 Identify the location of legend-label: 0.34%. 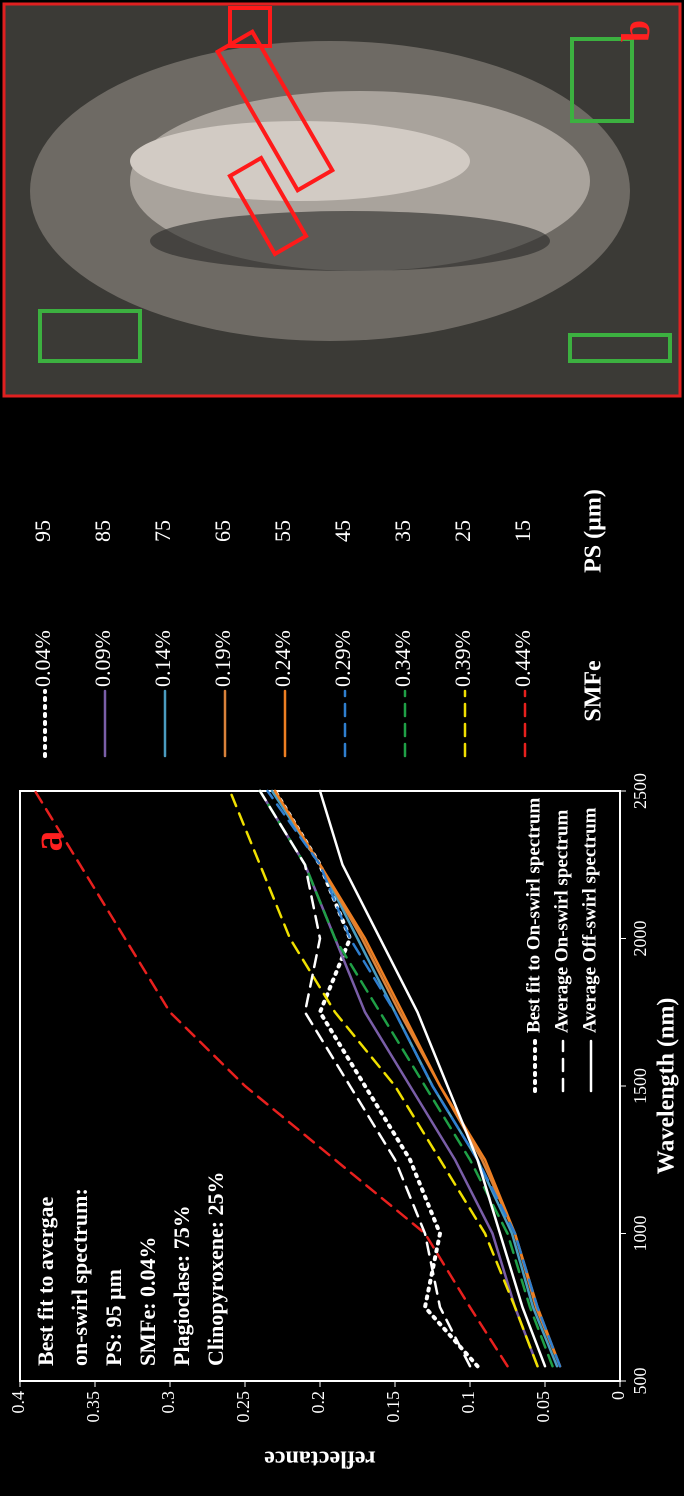
(402, 658).